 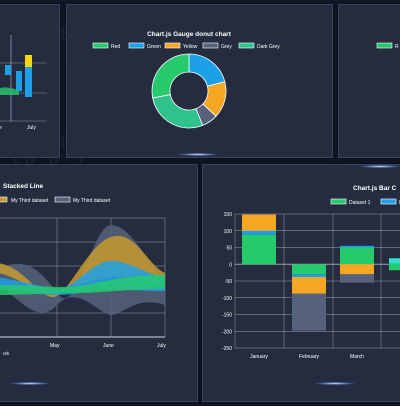 I want to click on x-label-may: May, so click(x=55, y=346).